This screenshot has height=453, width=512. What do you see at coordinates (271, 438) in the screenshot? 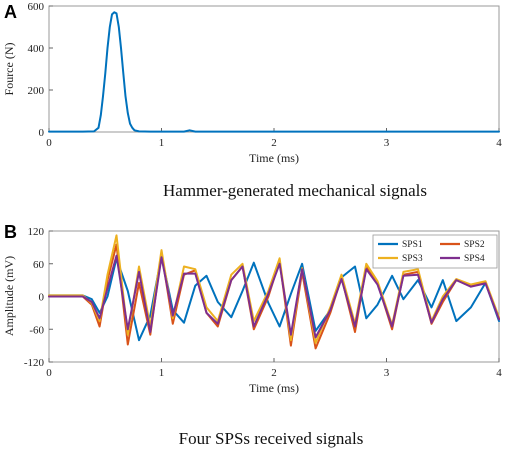
I see `panel-b-caption: Four SPSs received signals` at bounding box center [271, 438].